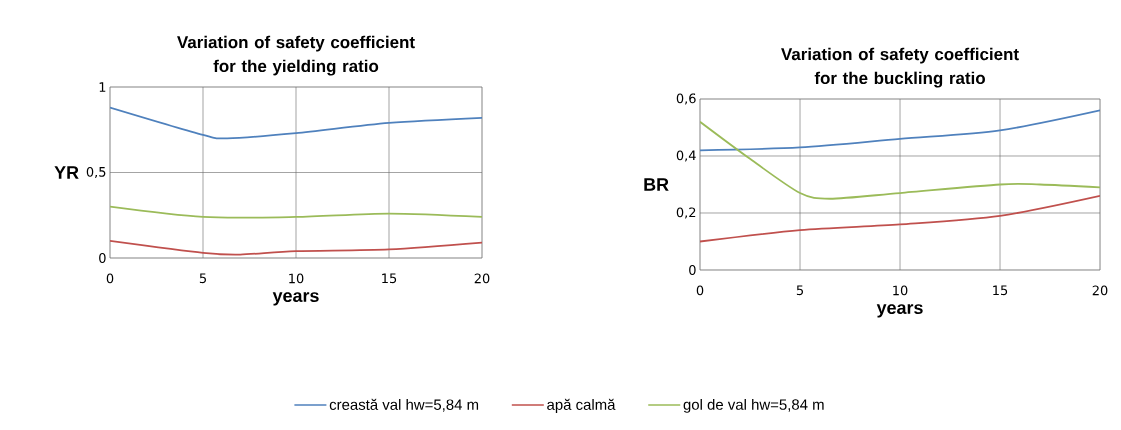 This screenshot has width=1121, height=430. Describe the element at coordinates (656, 184) in the screenshot. I see `y-axis-title: BR` at that location.